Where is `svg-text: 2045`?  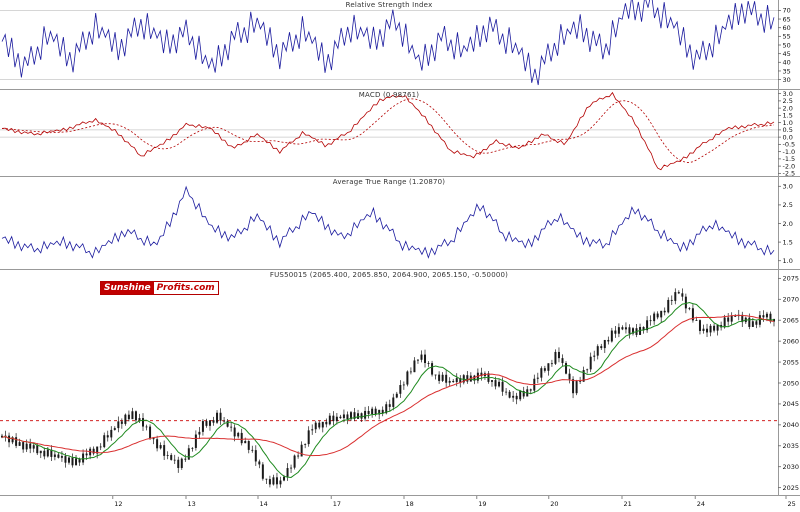
svg-text: 2045 is located at coordinates (791, 404).